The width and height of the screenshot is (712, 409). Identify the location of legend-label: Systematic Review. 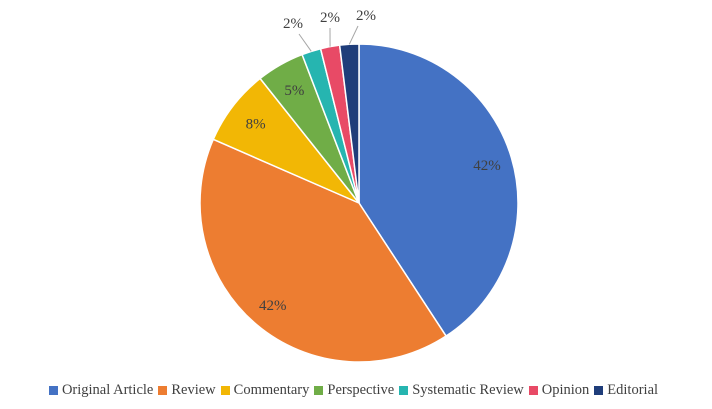
(468, 389).